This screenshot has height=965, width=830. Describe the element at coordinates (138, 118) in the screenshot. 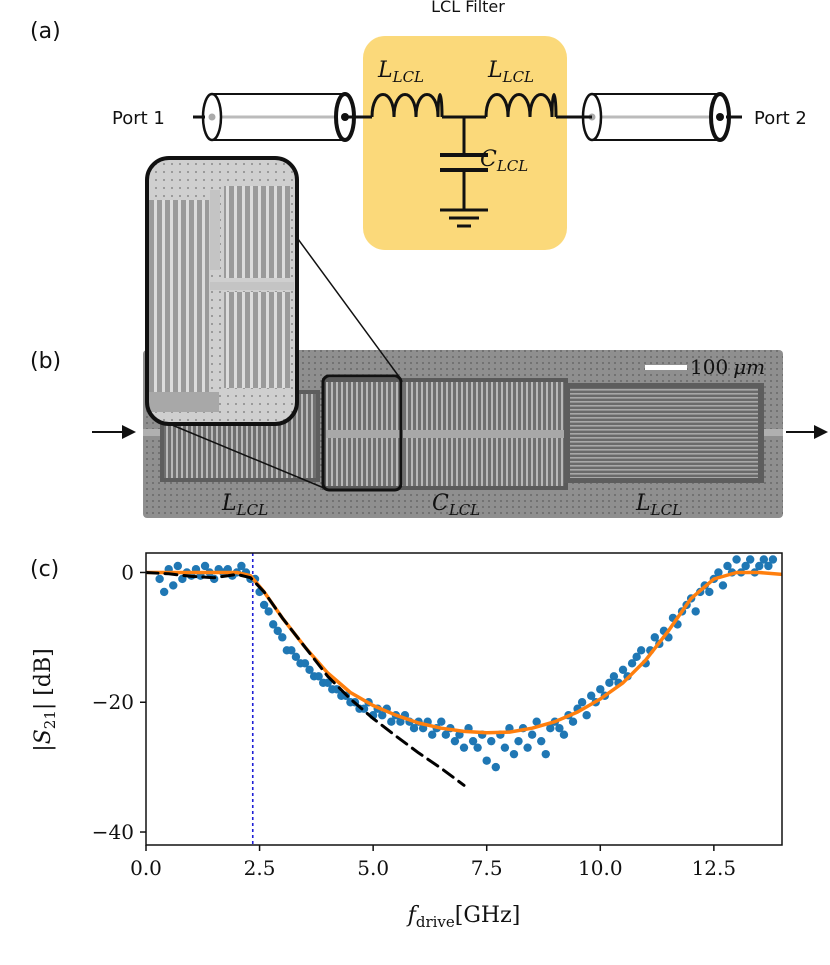

I see `port-1-label: Port 1` at that location.